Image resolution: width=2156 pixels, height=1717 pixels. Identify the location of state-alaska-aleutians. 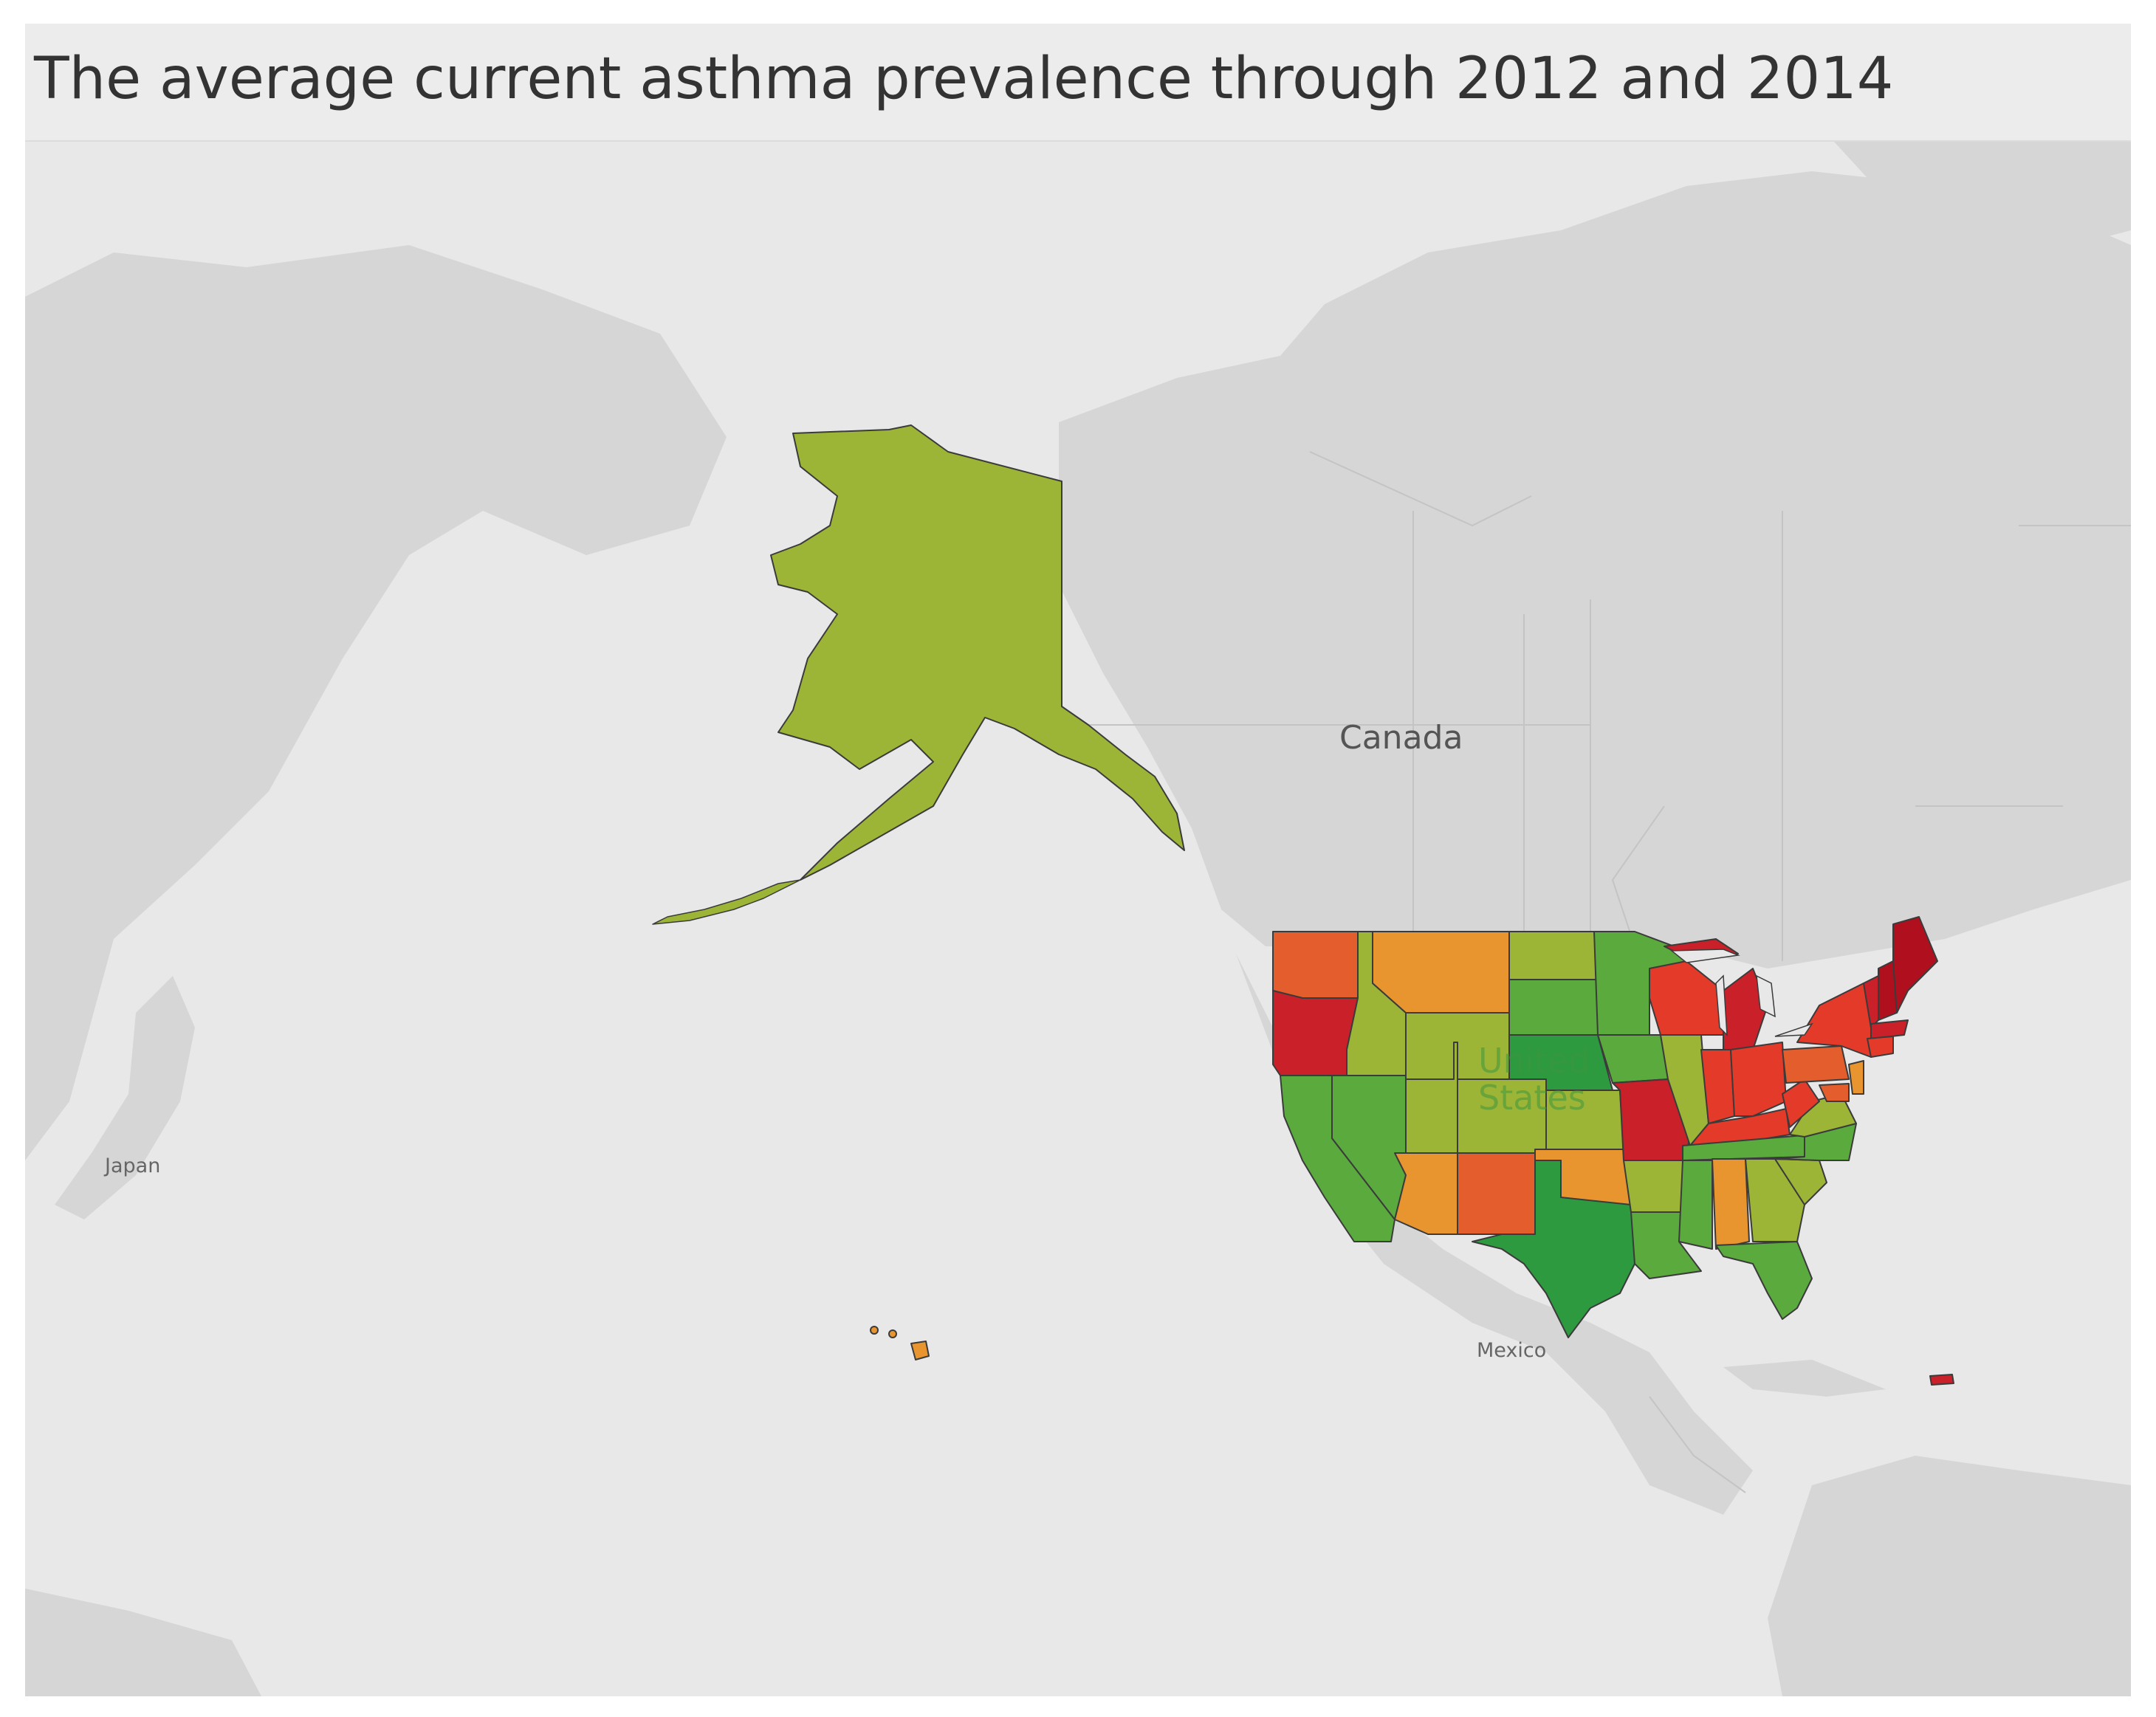
(726, 902).